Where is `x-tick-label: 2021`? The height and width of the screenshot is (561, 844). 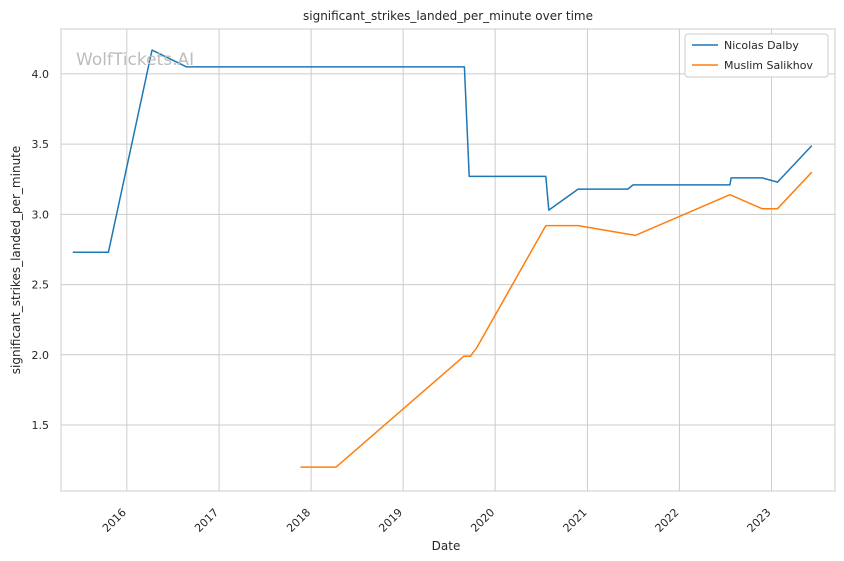
x-tick-label: 2021 is located at coordinates (575, 520).